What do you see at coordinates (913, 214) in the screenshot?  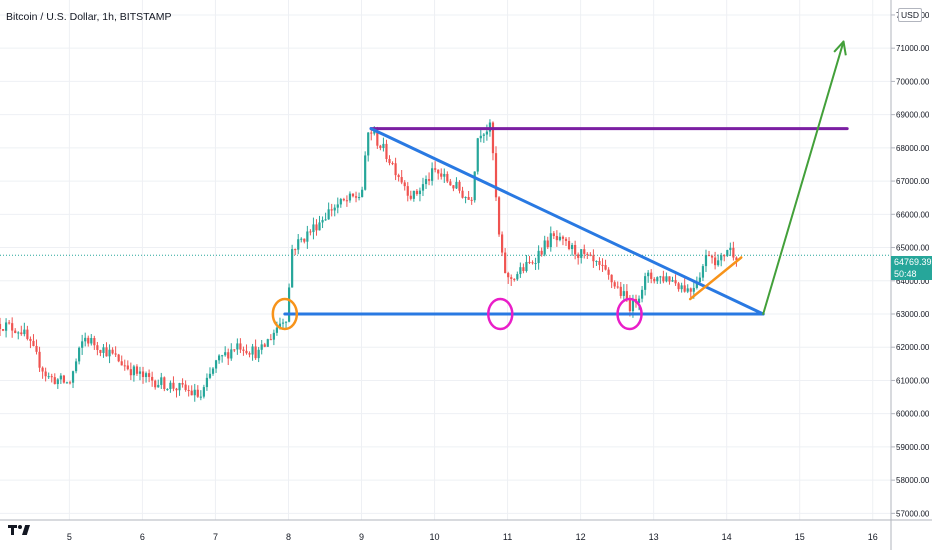 I see `y-tick-label: 66000.00` at bounding box center [913, 214].